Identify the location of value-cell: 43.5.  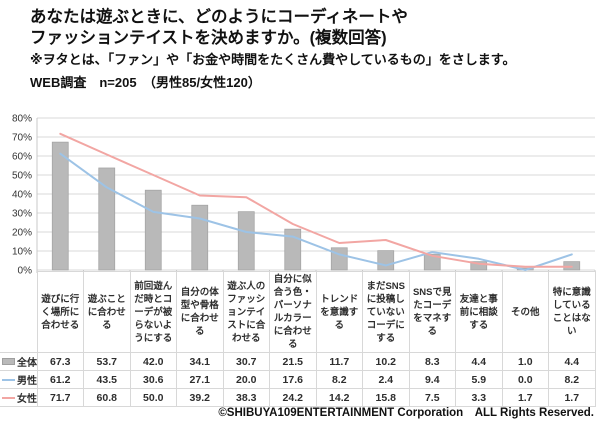
(107, 379).